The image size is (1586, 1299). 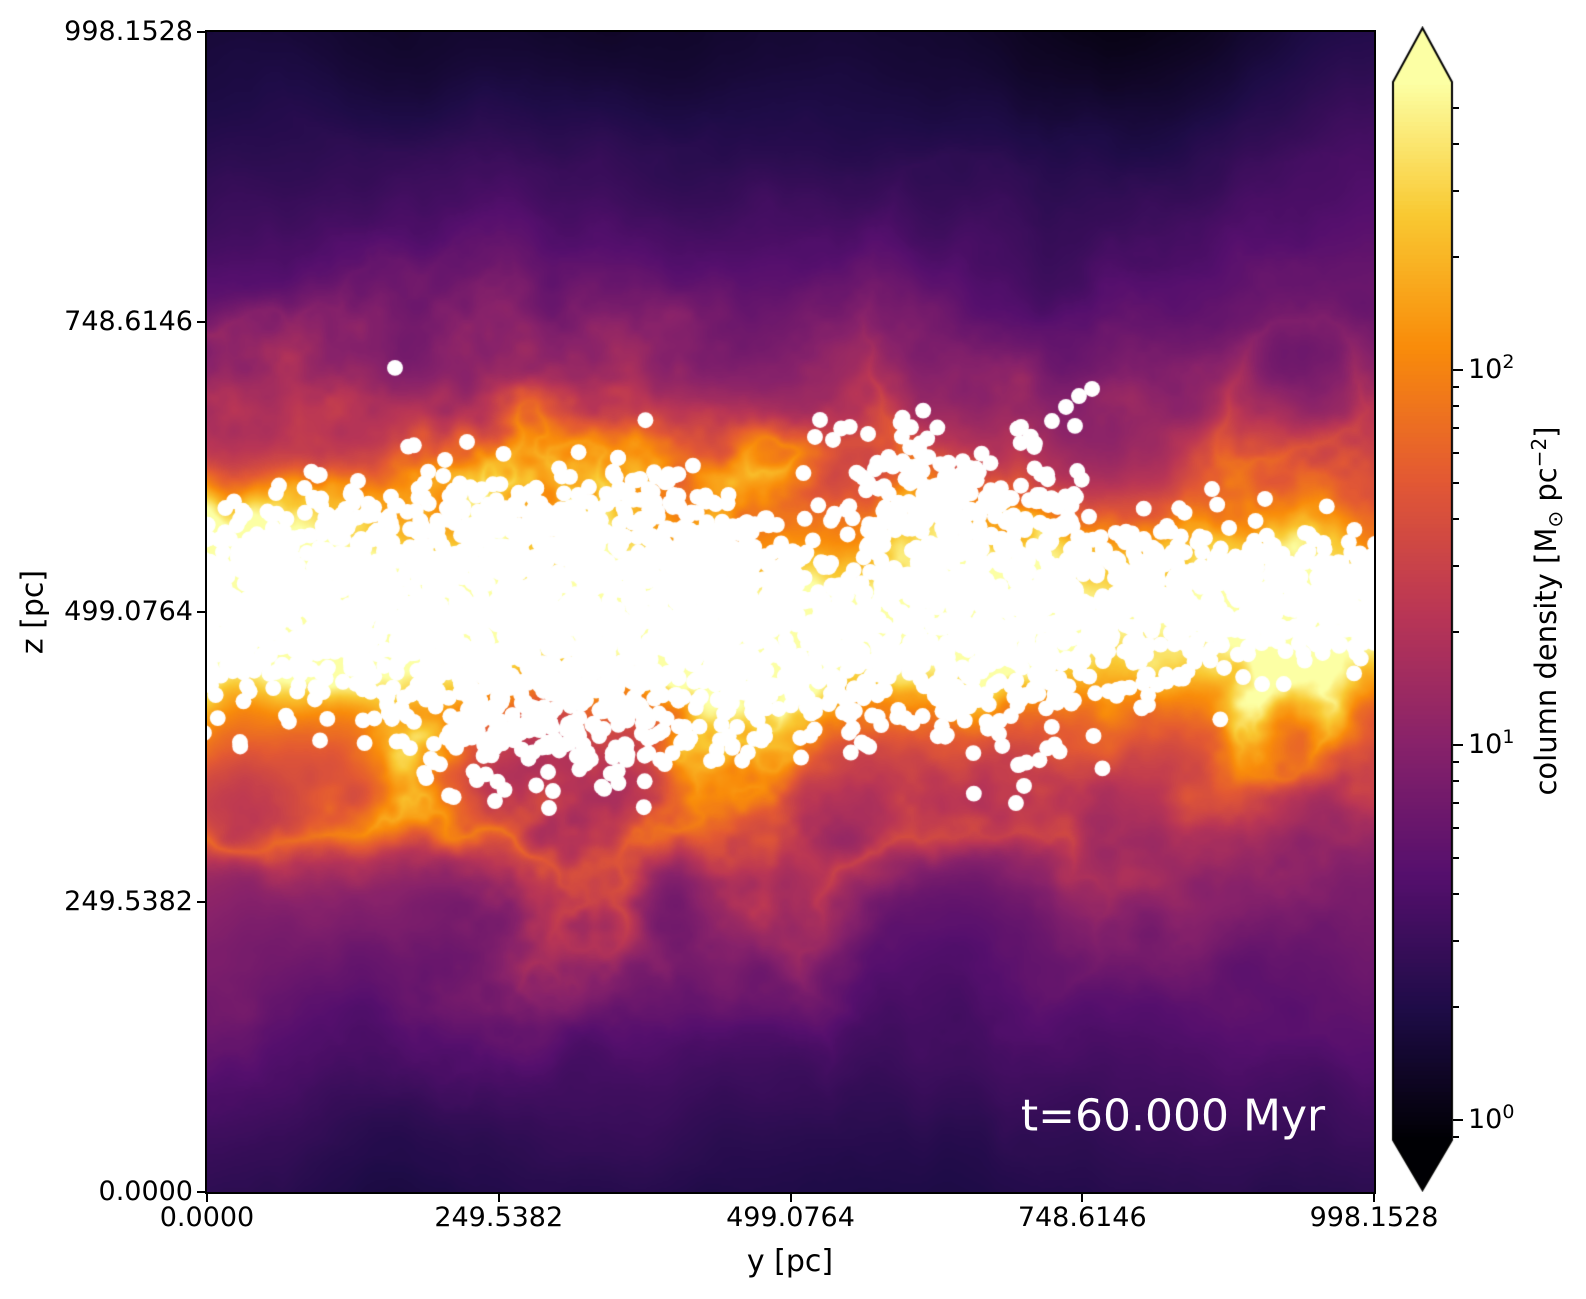 I want to click on colorbar-tick-label: 10², so click(x=1491, y=370).